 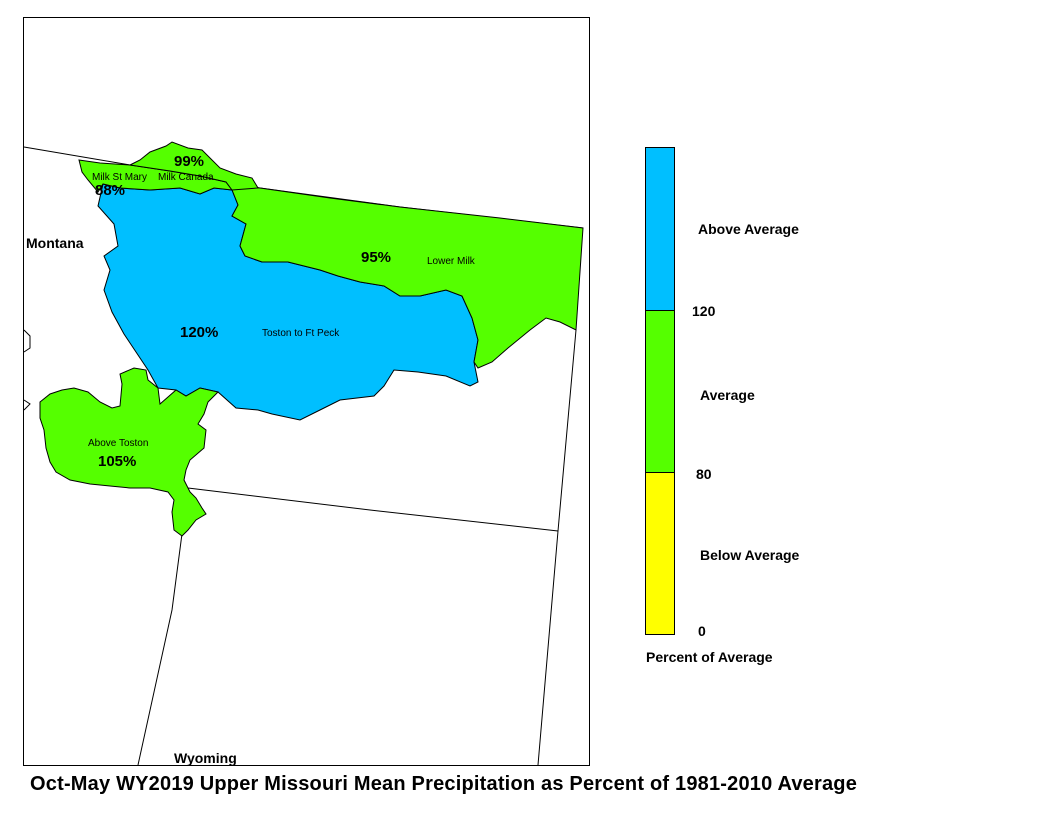 What do you see at coordinates (117, 461) in the screenshot?
I see `basin-percent-label: 105%` at bounding box center [117, 461].